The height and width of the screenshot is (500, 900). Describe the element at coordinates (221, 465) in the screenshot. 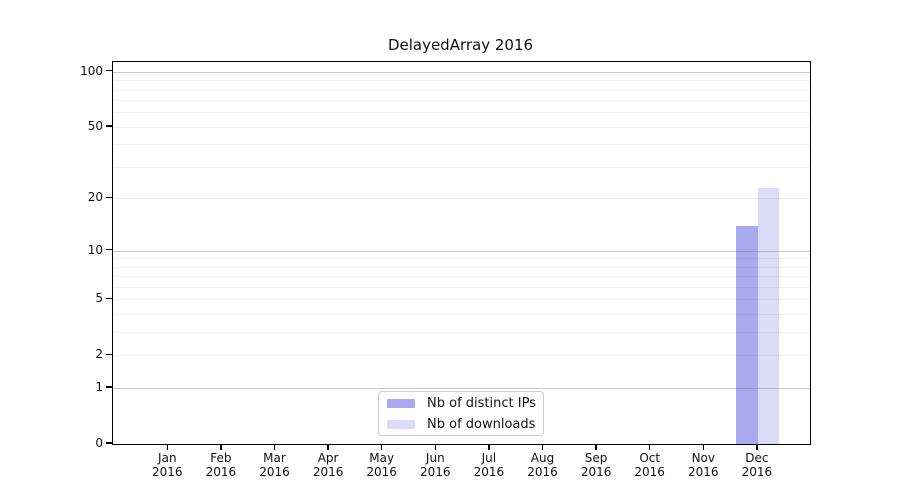

I see `x-tick-label: Feb 2016` at that location.